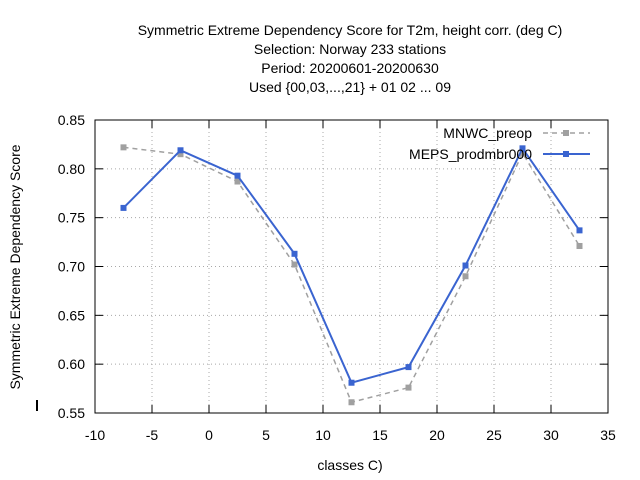  What do you see at coordinates (551, 435) in the screenshot?
I see `x-tick-label: 30` at bounding box center [551, 435].